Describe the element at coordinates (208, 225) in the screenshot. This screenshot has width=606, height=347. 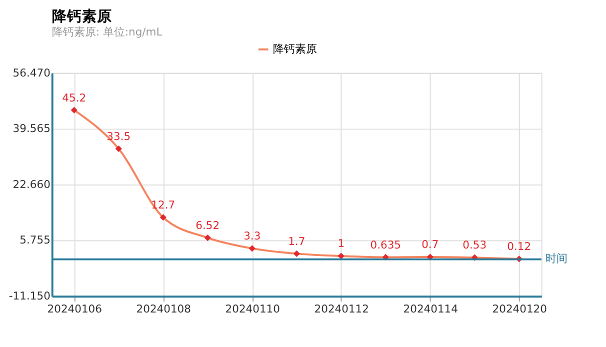
I see `data-label: 6.52` at that location.